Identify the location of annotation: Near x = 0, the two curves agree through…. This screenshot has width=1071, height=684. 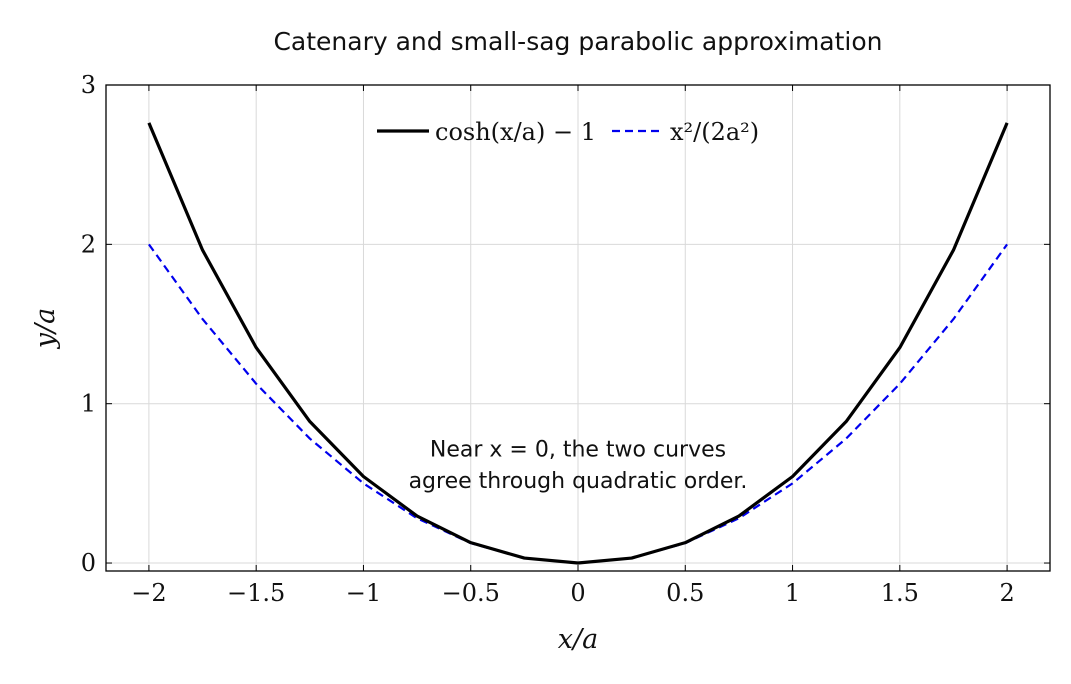
(578, 465).